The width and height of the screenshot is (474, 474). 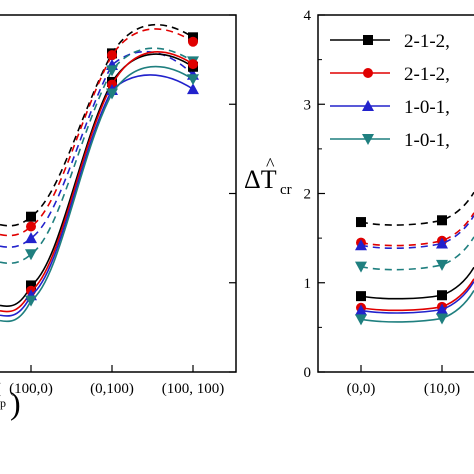 I want to click on left-x-axis-title-sub: p, so click(x=3, y=403).